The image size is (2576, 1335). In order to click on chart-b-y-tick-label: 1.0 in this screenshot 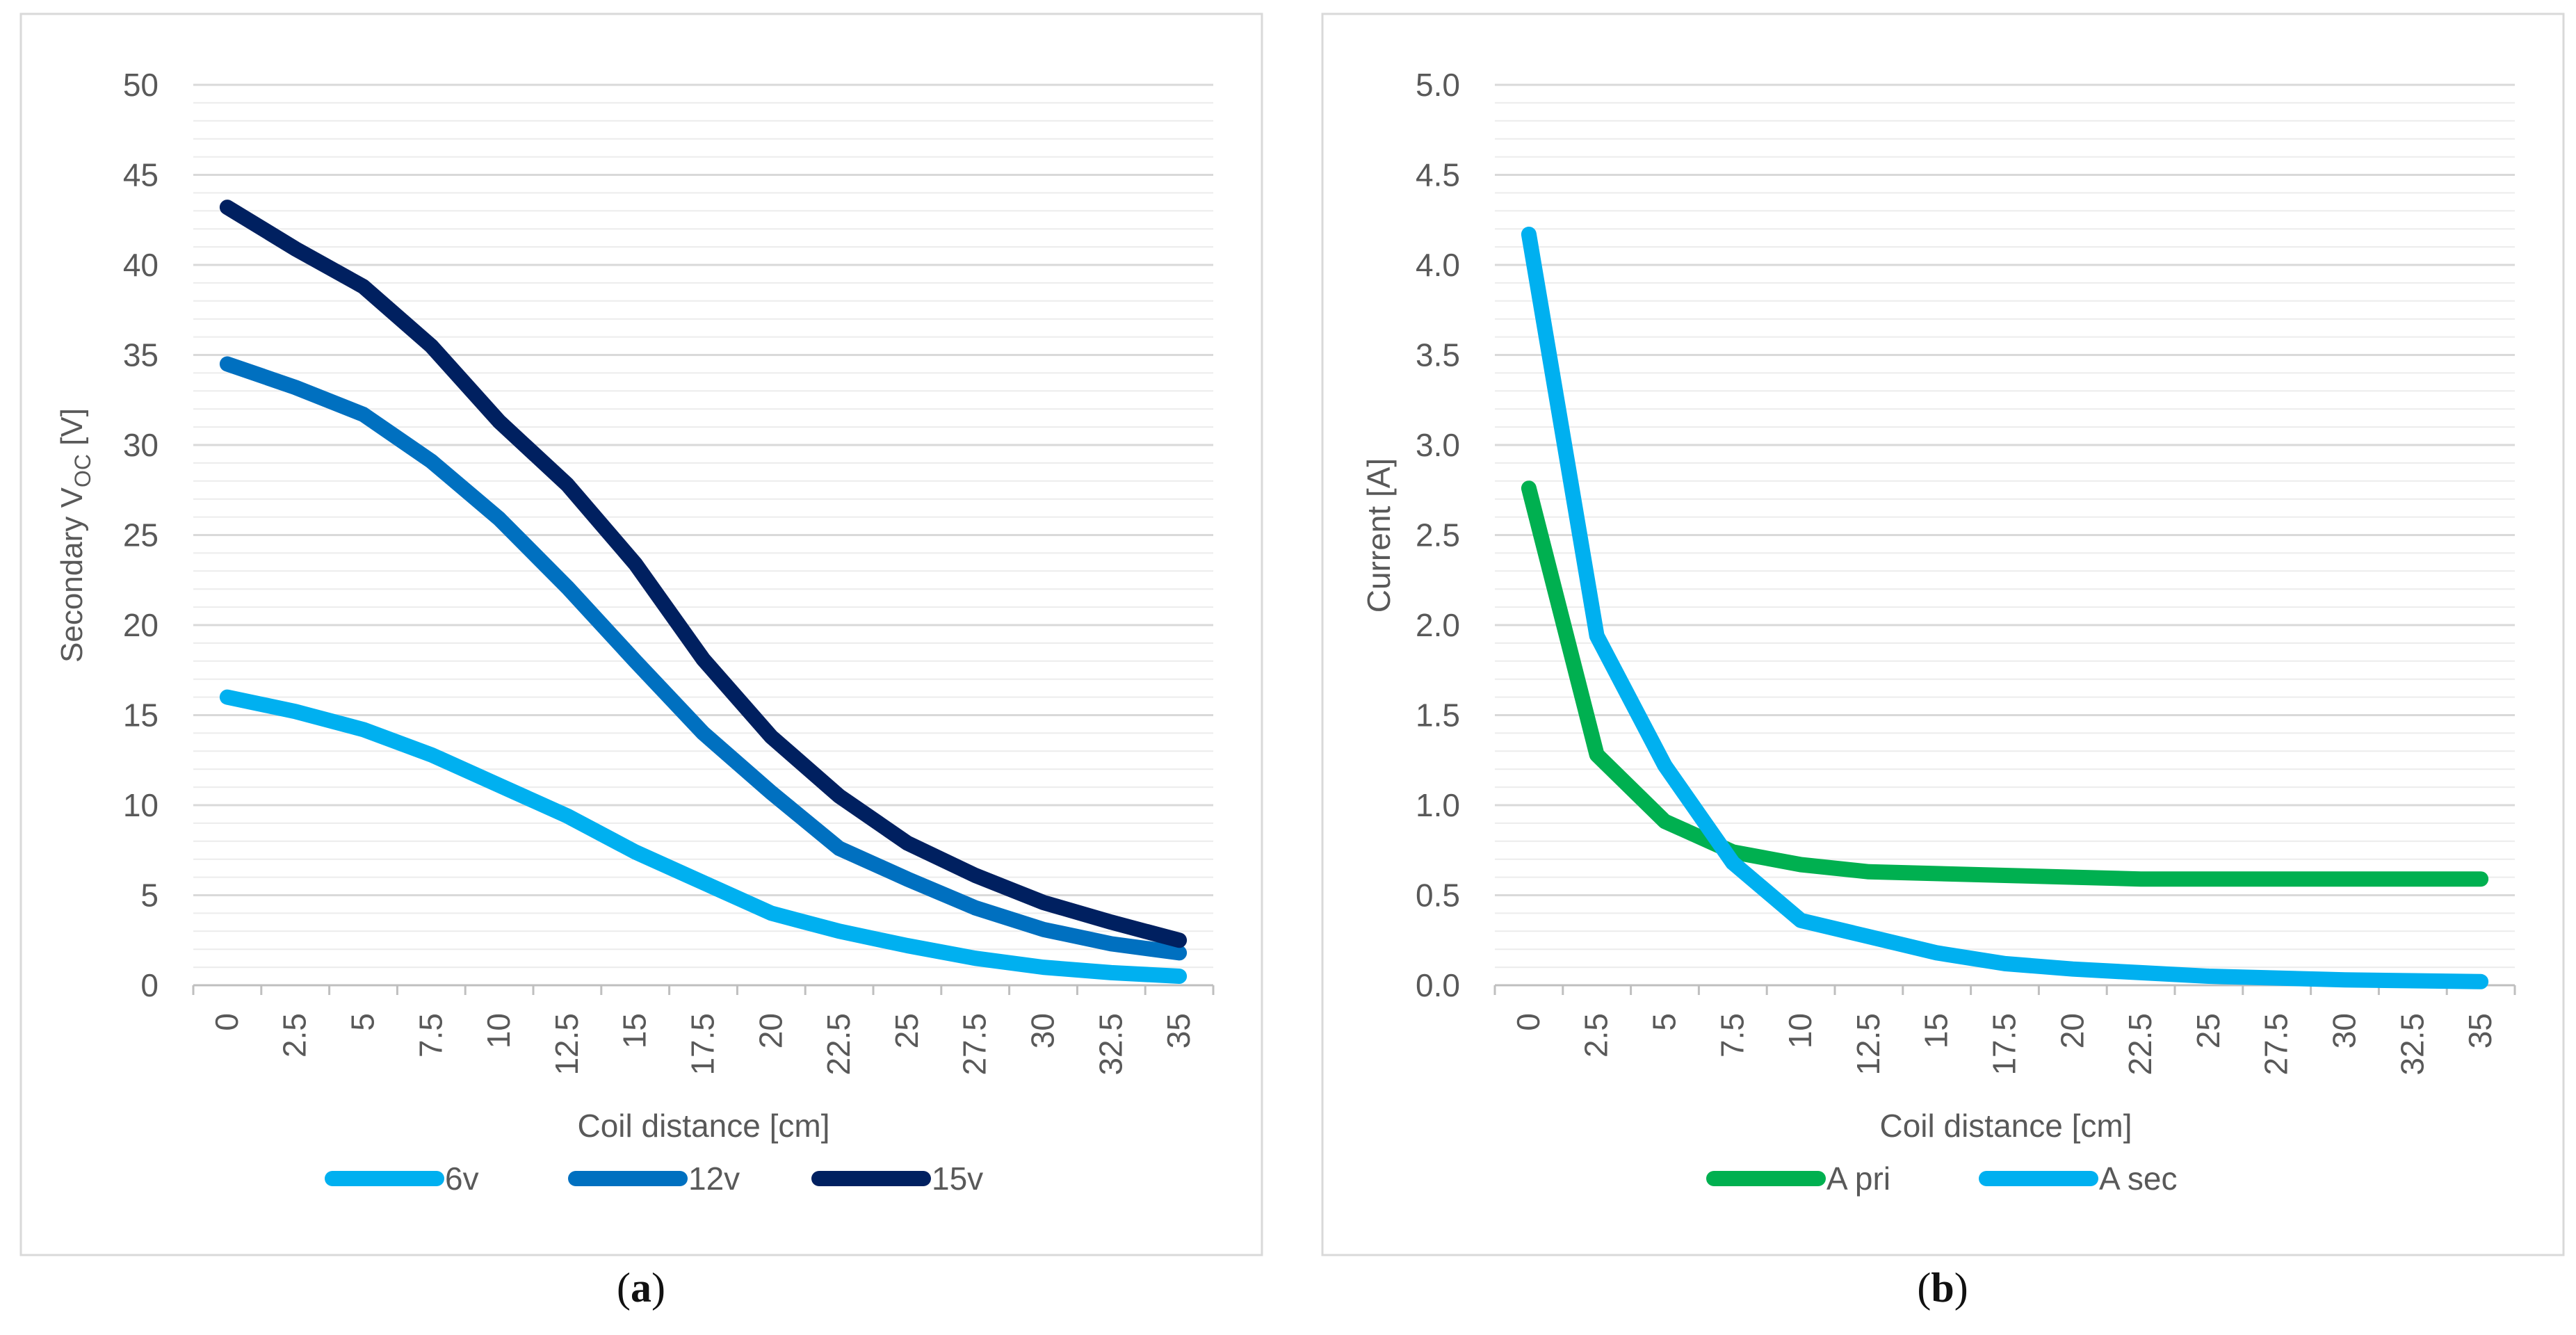, I will do `click(1438, 805)`.